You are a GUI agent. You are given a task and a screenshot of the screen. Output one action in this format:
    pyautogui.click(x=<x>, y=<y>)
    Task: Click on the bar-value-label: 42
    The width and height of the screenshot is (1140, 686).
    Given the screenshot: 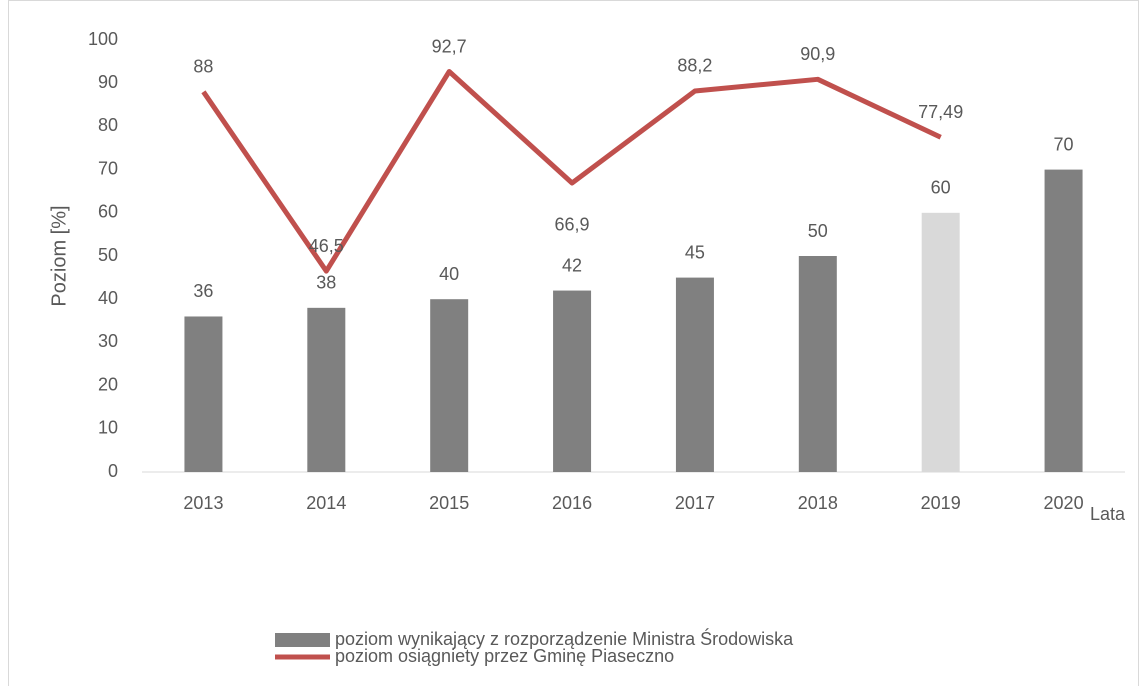 What is the action you would take?
    pyautogui.click(x=572, y=265)
    